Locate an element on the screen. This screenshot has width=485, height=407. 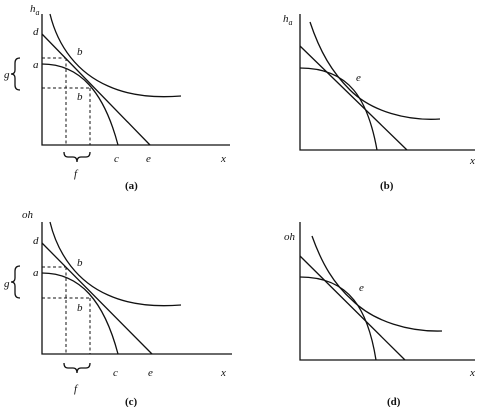
caption: (b) is located at coordinates (387, 186).